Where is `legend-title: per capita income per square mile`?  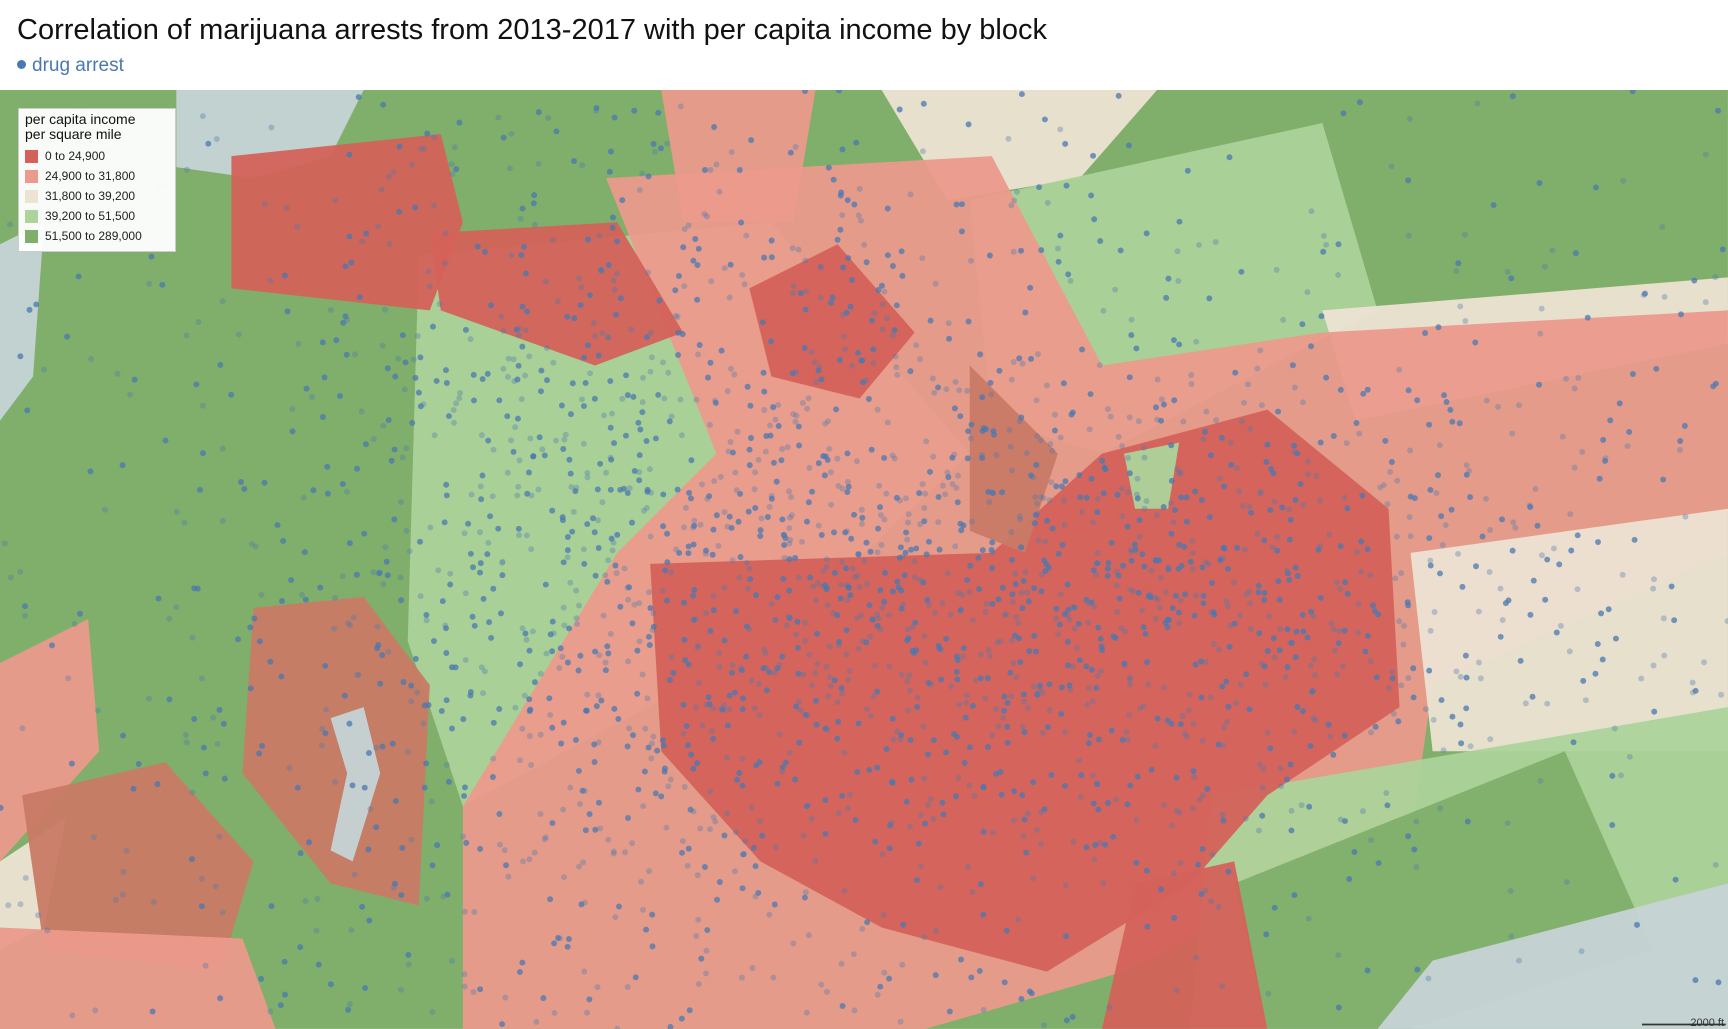
legend-title: per capita income per square mile is located at coordinates (97, 129).